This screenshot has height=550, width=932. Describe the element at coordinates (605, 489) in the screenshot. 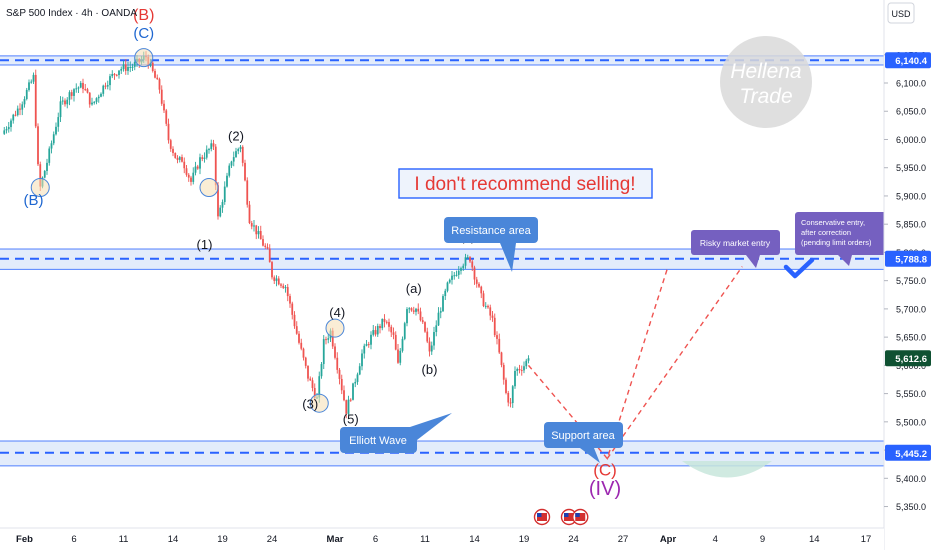

I see `wave-label: (IV)` at that location.